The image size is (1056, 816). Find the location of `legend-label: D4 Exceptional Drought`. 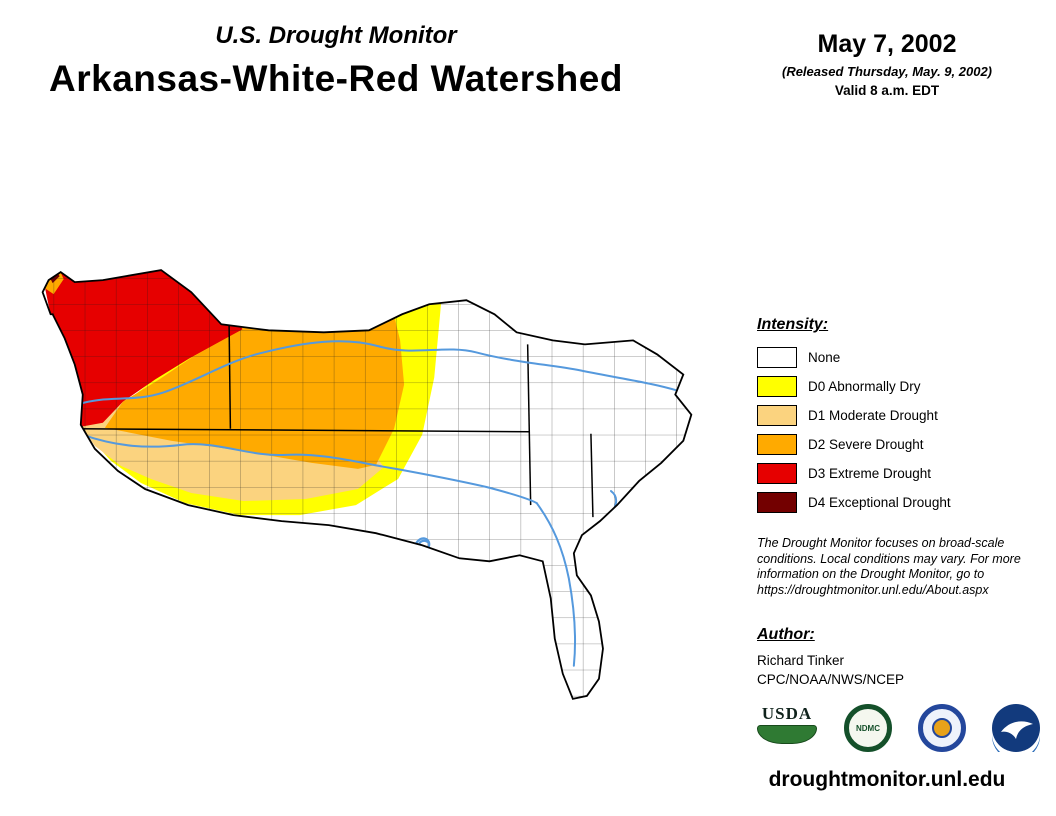

legend-label: D4 Exceptional Drought is located at coordinates (879, 502).